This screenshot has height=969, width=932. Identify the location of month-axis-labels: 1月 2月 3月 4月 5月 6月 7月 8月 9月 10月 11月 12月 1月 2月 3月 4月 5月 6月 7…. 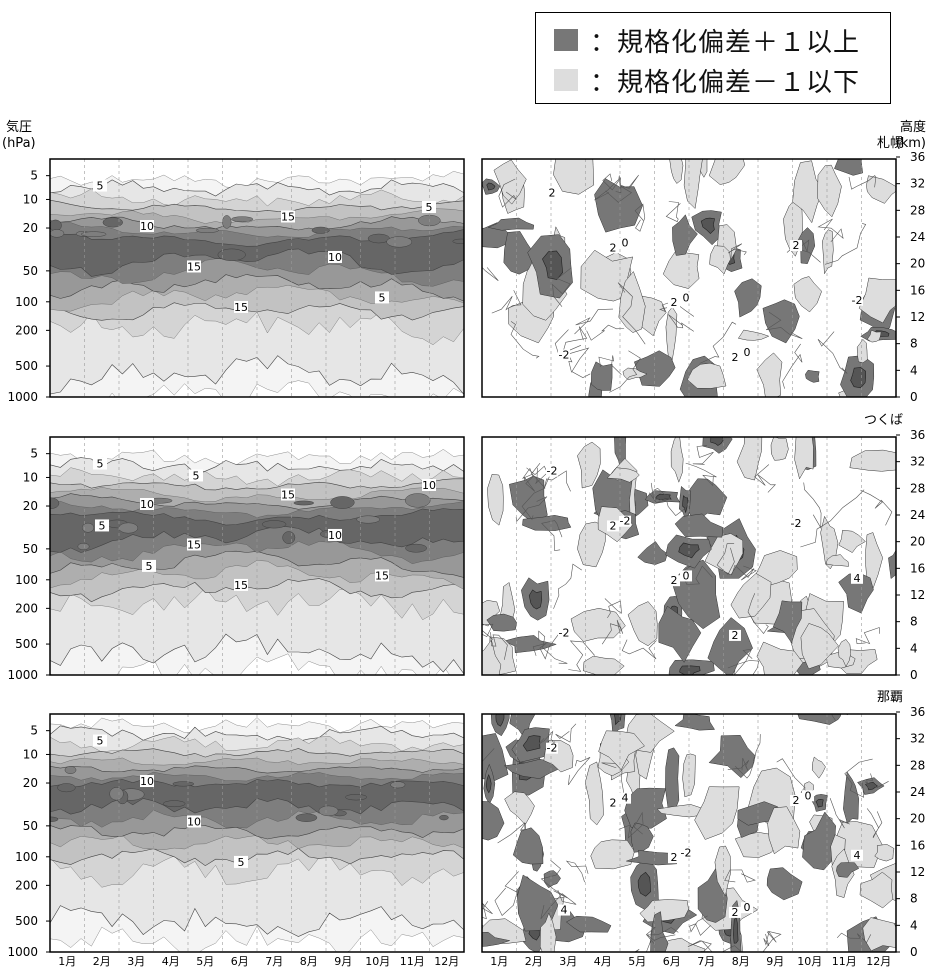
(474, 961).